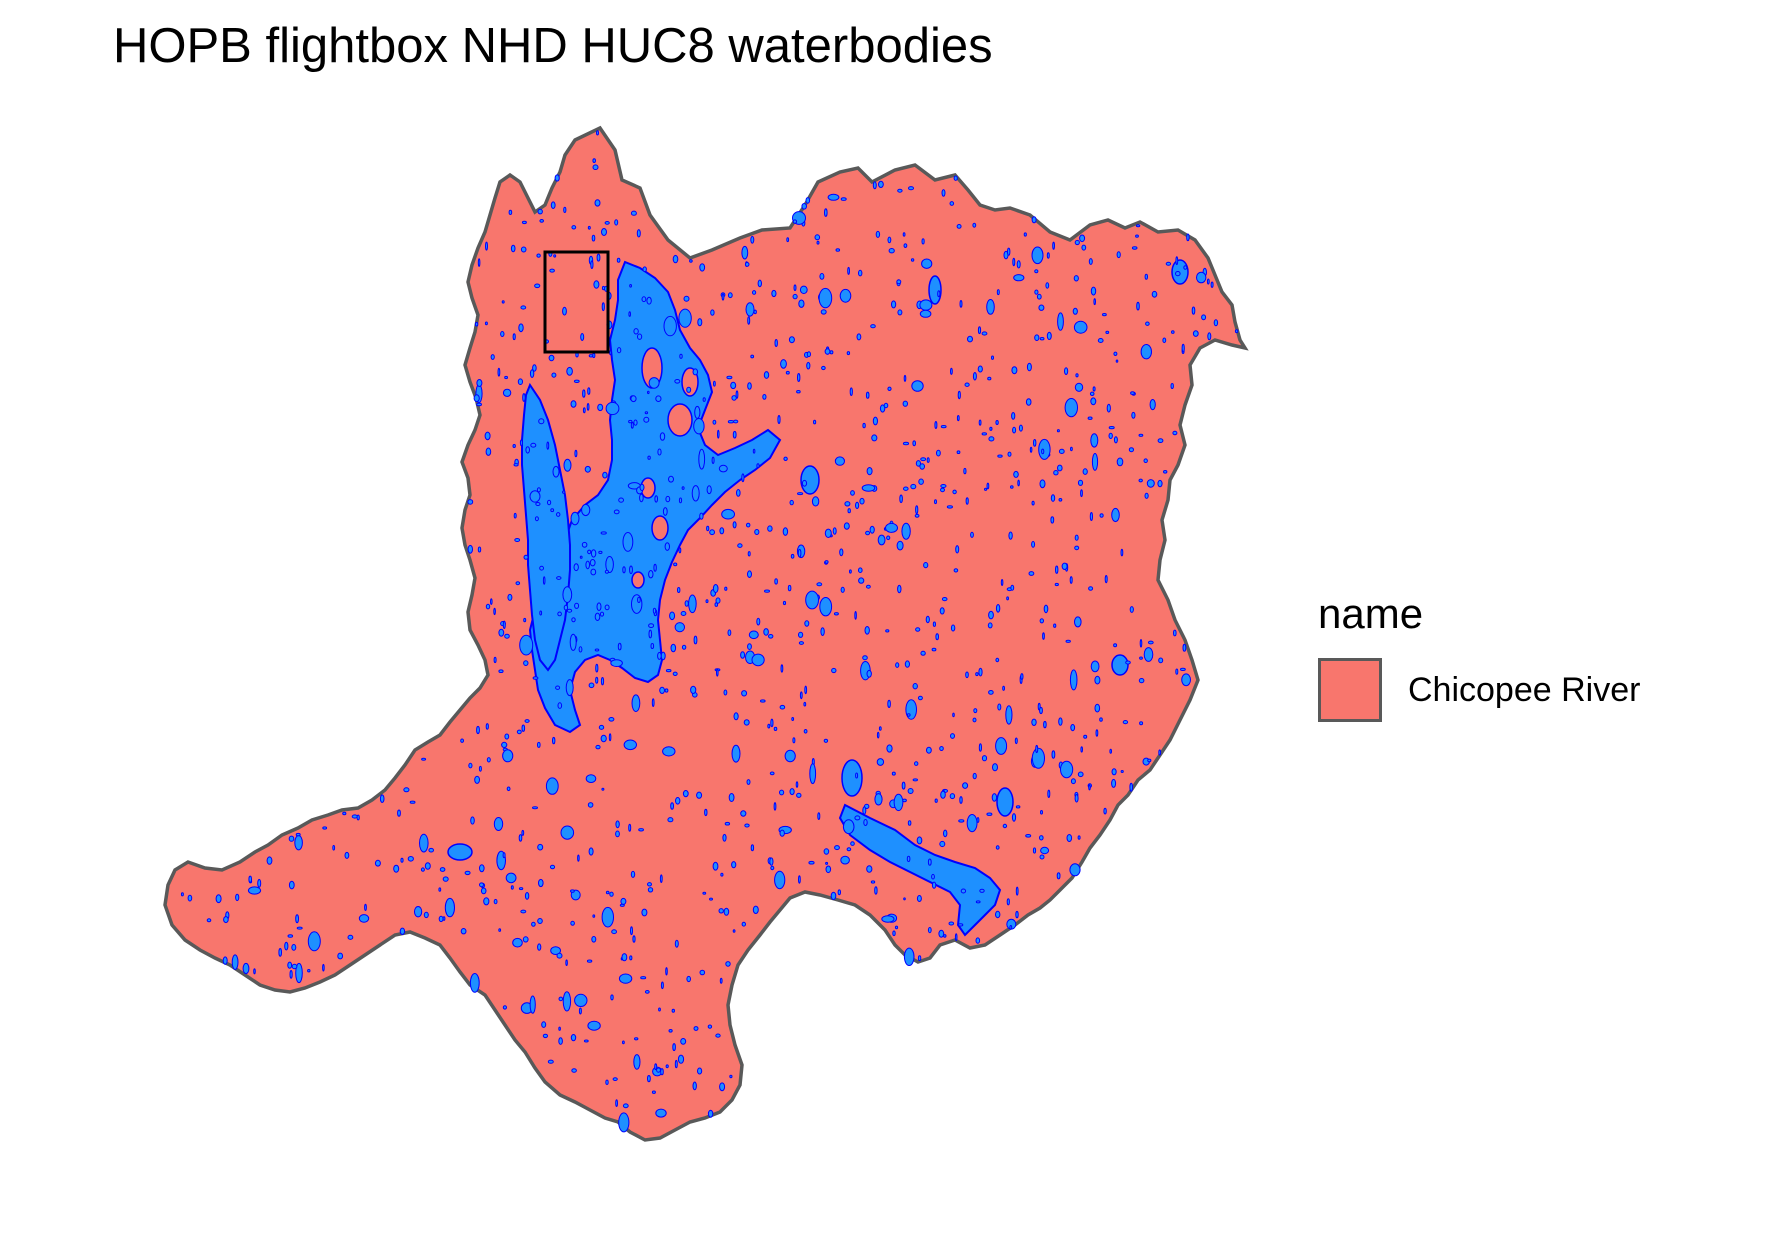 Image resolution: width=1771 pixels, height=1243 pixels. I want to click on reservoir-island, so click(680, 420).